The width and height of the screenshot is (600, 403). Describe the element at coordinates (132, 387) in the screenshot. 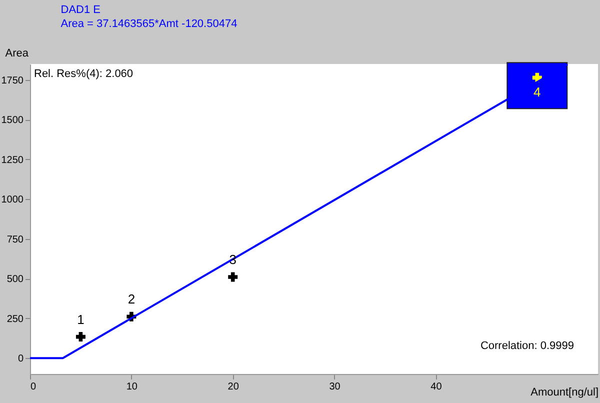

I see `x-tick-label: 10` at that location.